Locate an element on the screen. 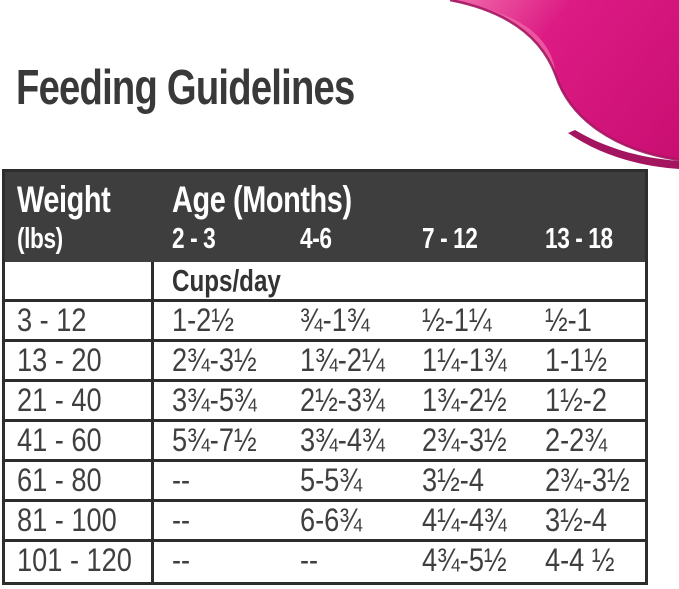  table-row: 3 - 12 1-2½ ¾-1¾ ½-1¼ ½-1 is located at coordinates (325, 322).